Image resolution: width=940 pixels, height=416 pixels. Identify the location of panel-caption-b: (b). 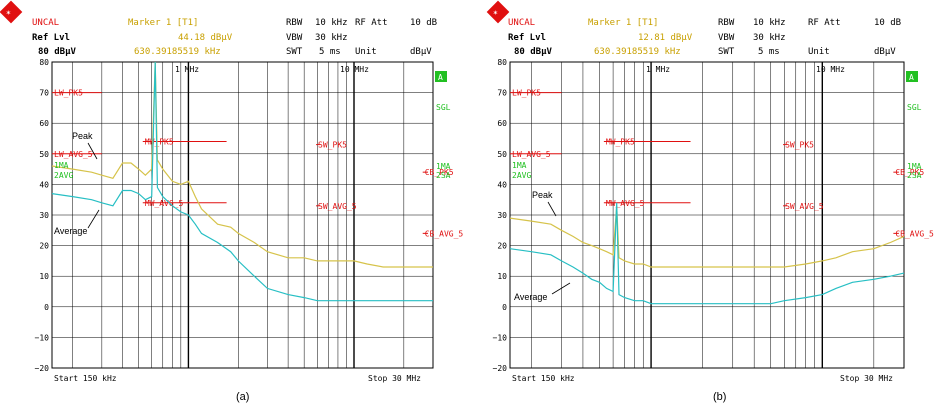
(719, 397).